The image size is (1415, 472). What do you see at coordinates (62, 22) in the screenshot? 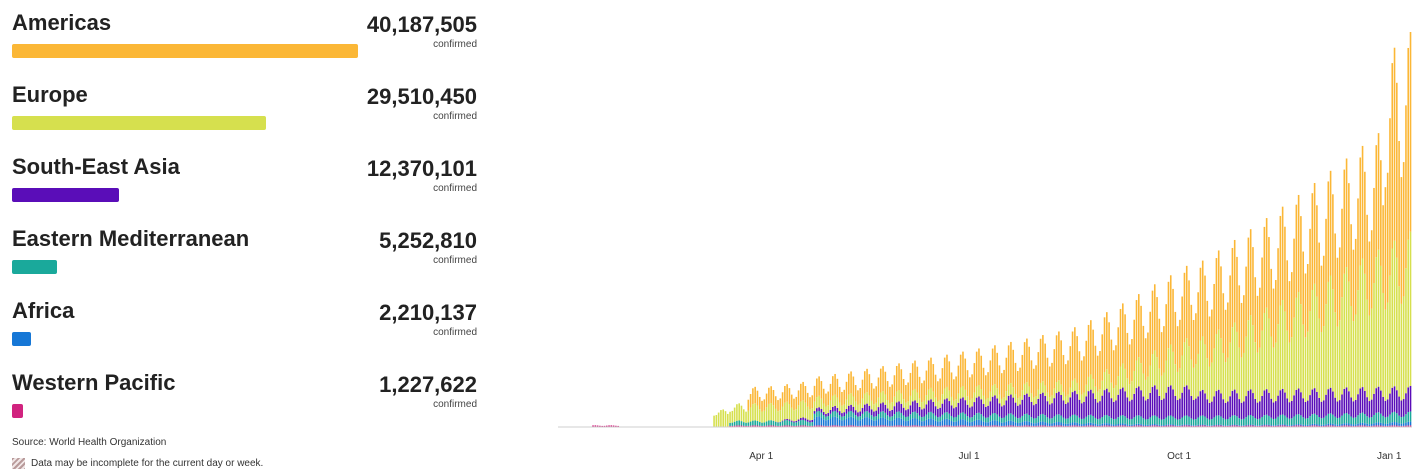
I see `region-name: Americas` at bounding box center [62, 22].